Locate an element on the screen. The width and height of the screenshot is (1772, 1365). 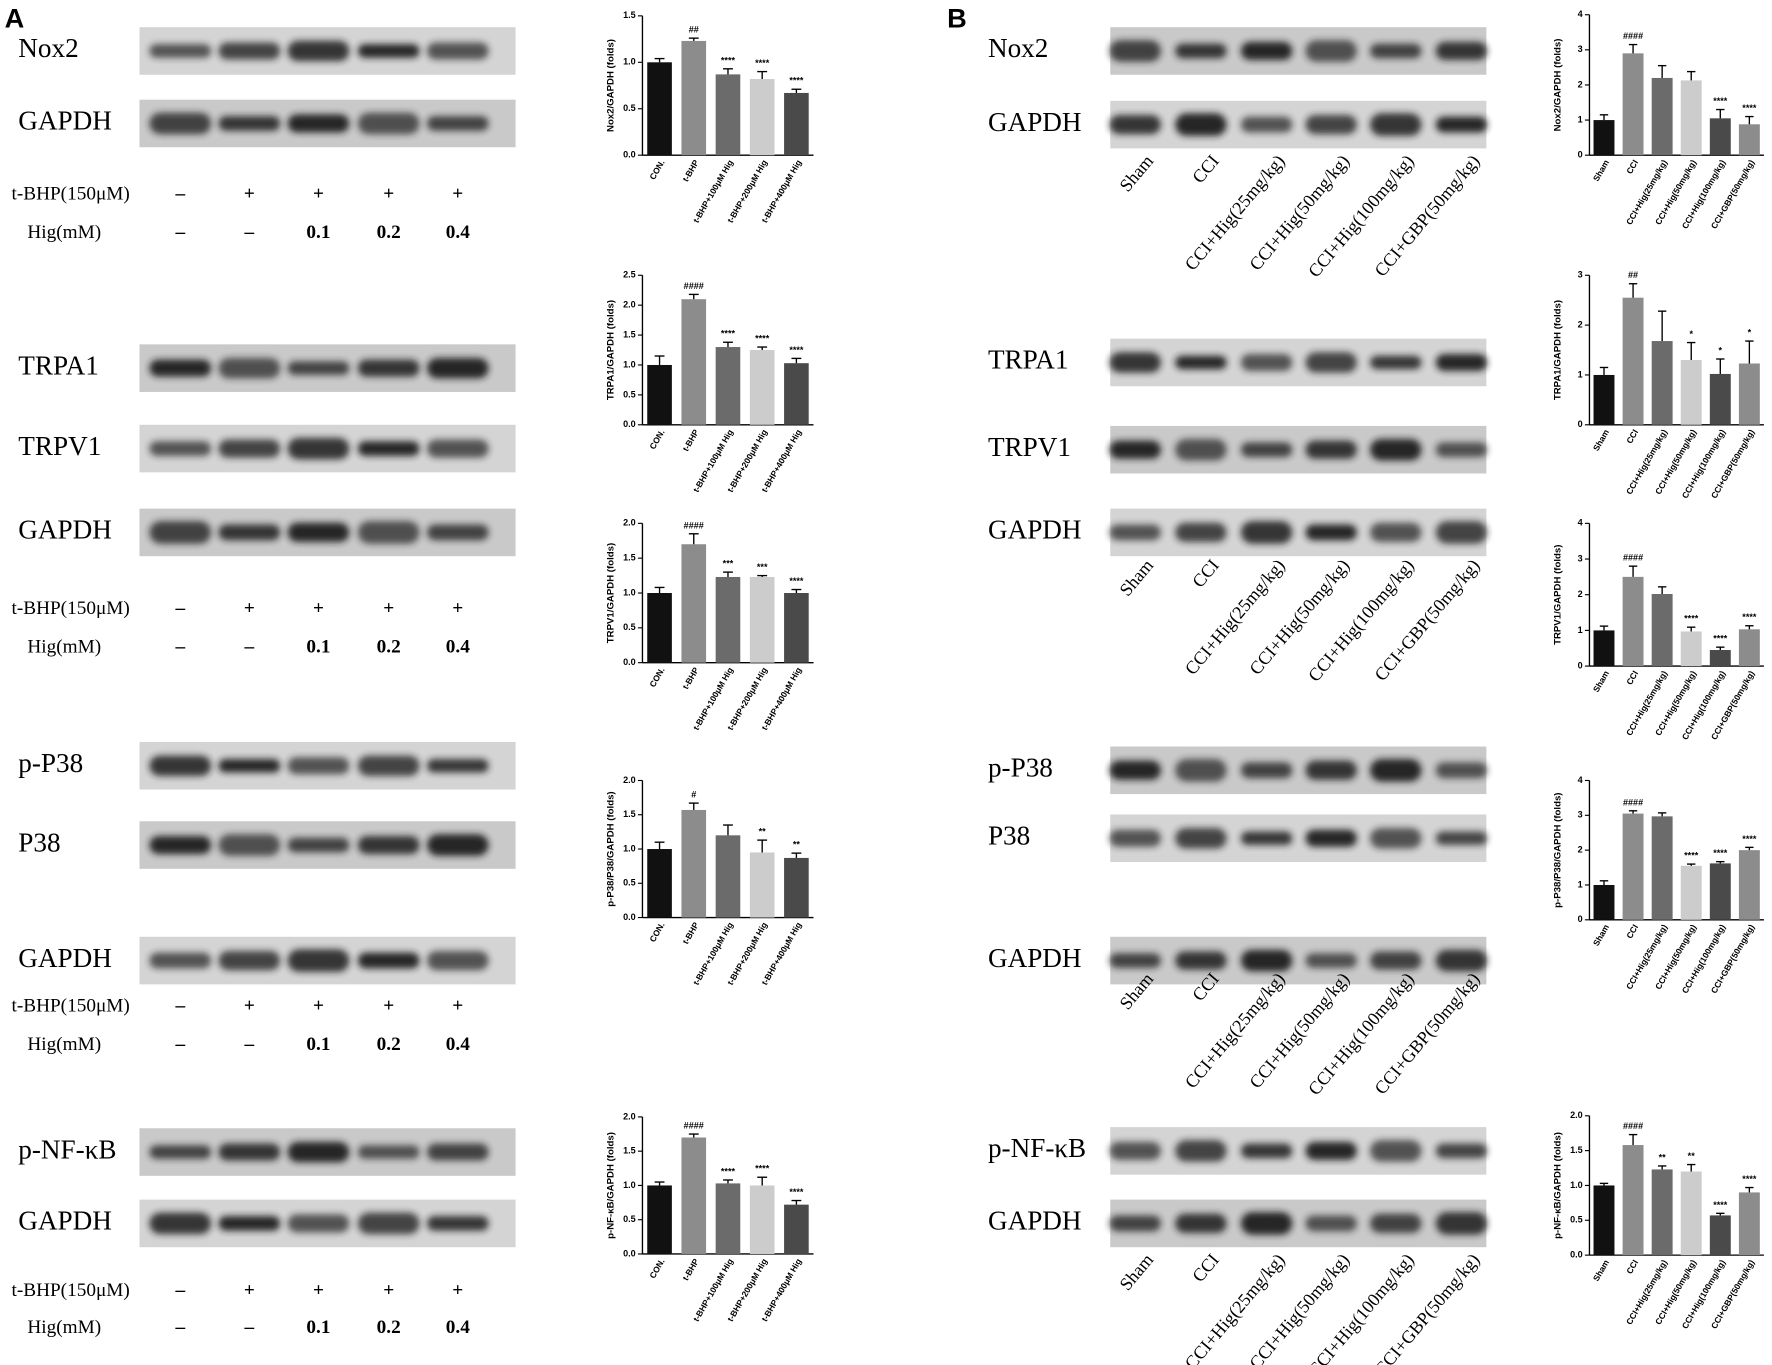
significance: *** is located at coordinates (762, 567).